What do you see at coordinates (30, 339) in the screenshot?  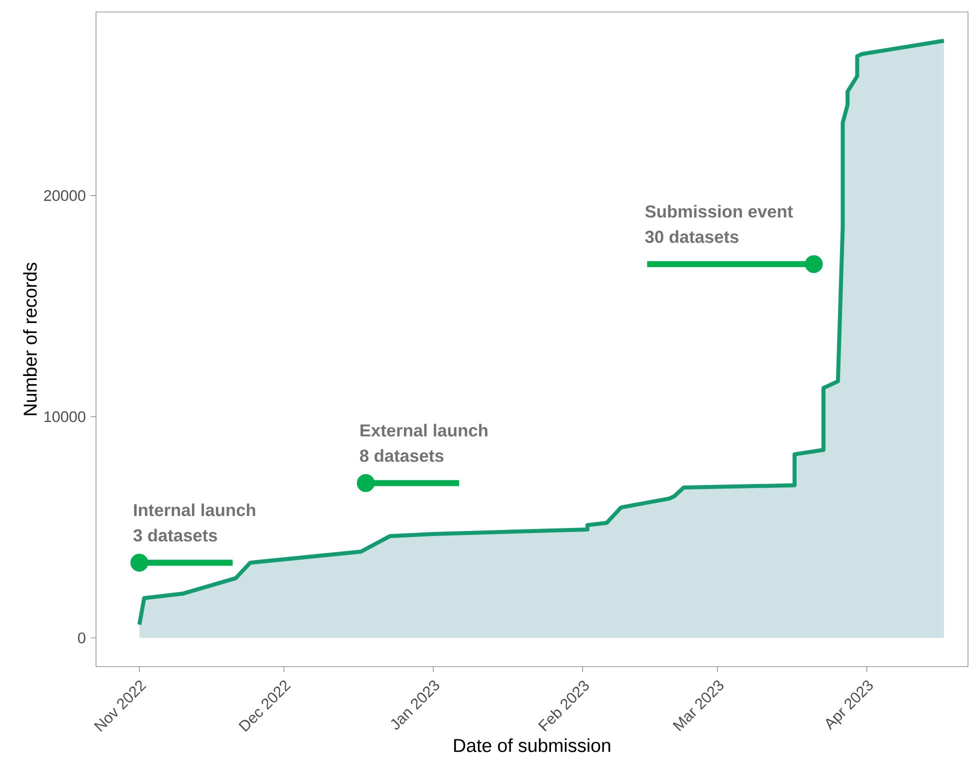 I see `y-axis-title: Number of records` at bounding box center [30, 339].